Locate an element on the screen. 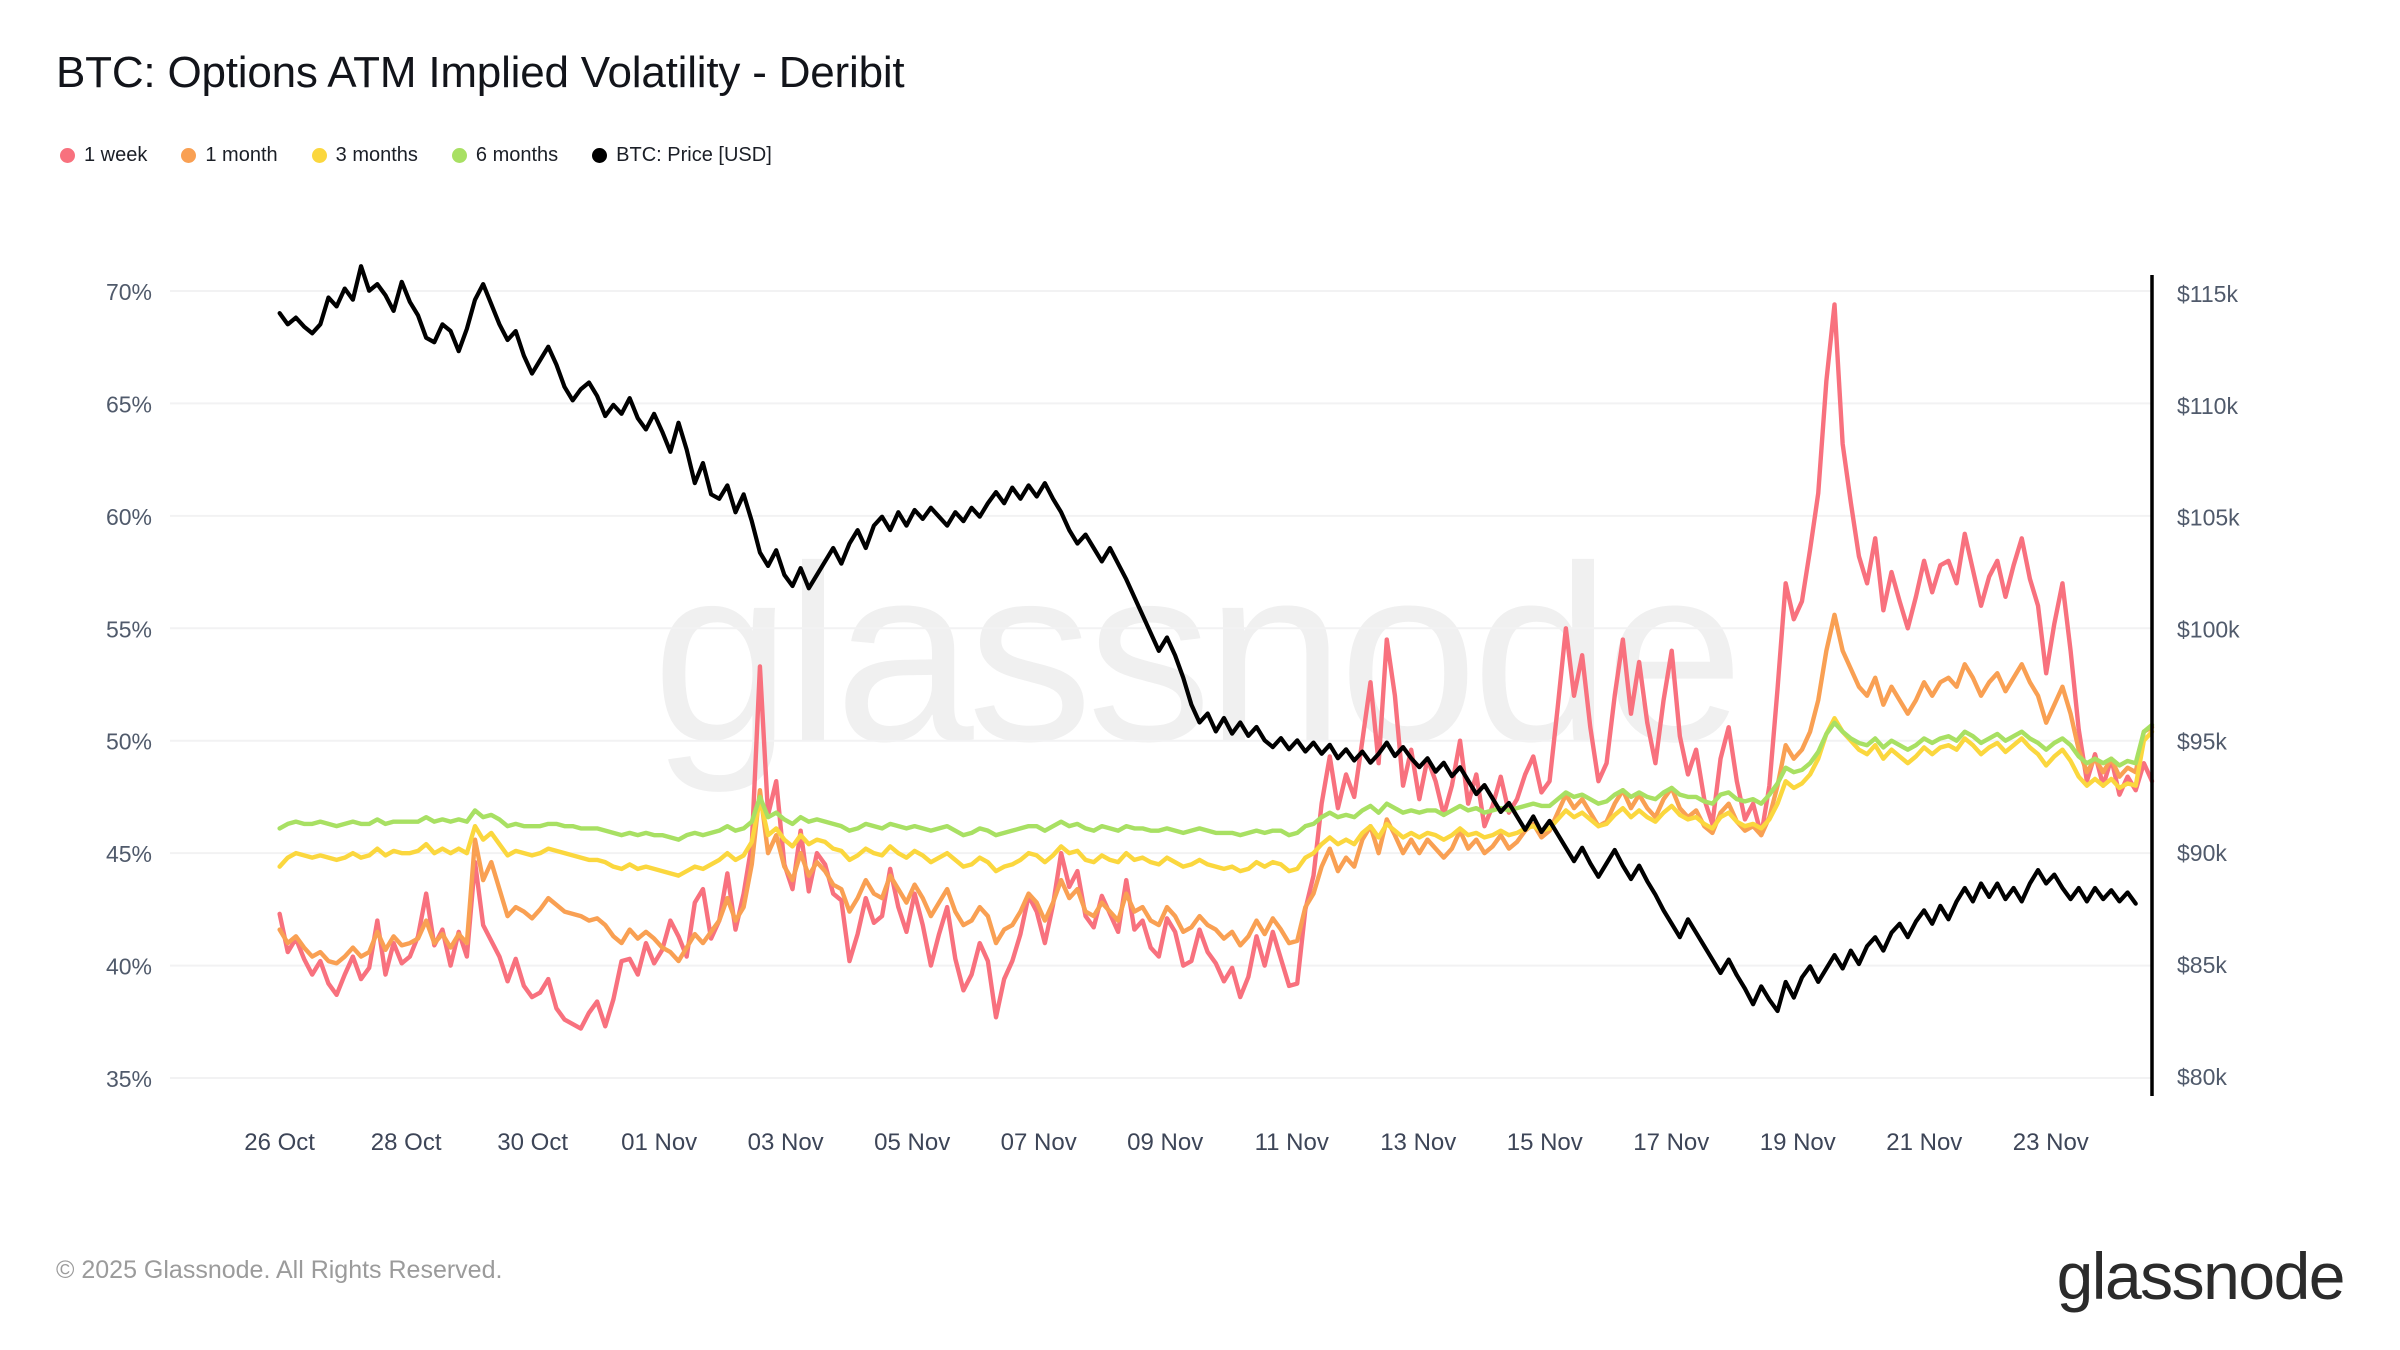  right-axis-tick-label: $80k is located at coordinates (2202, 1077).